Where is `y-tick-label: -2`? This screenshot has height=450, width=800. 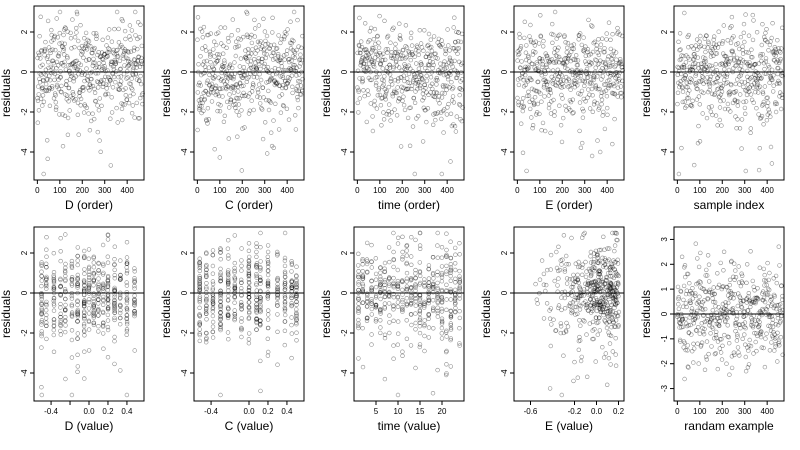
y-tick-label: -2 is located at coordinates (504, 333).